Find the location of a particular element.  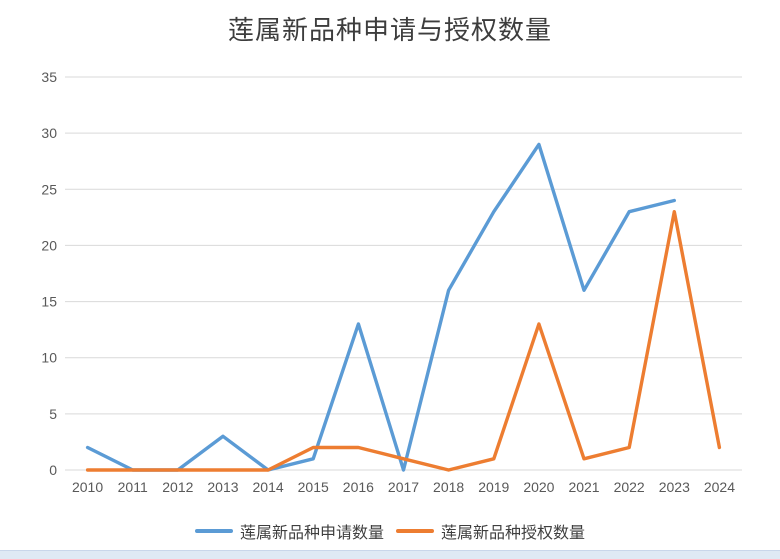

y-axis-tick-label: 0 is located at coordinates (53, 470).